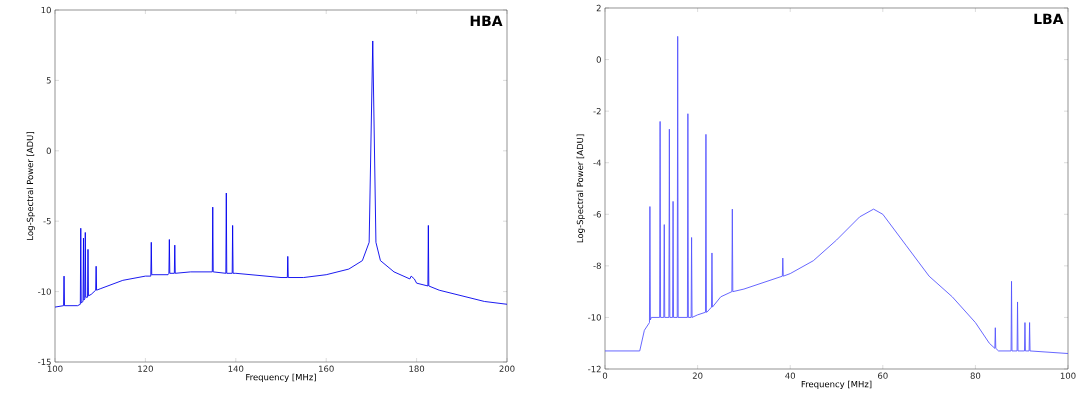 The image size is (1077, 403). Describe the element at coordinates (598, 8) in the screenshot. I see `y-tick-label: 2` at that location.